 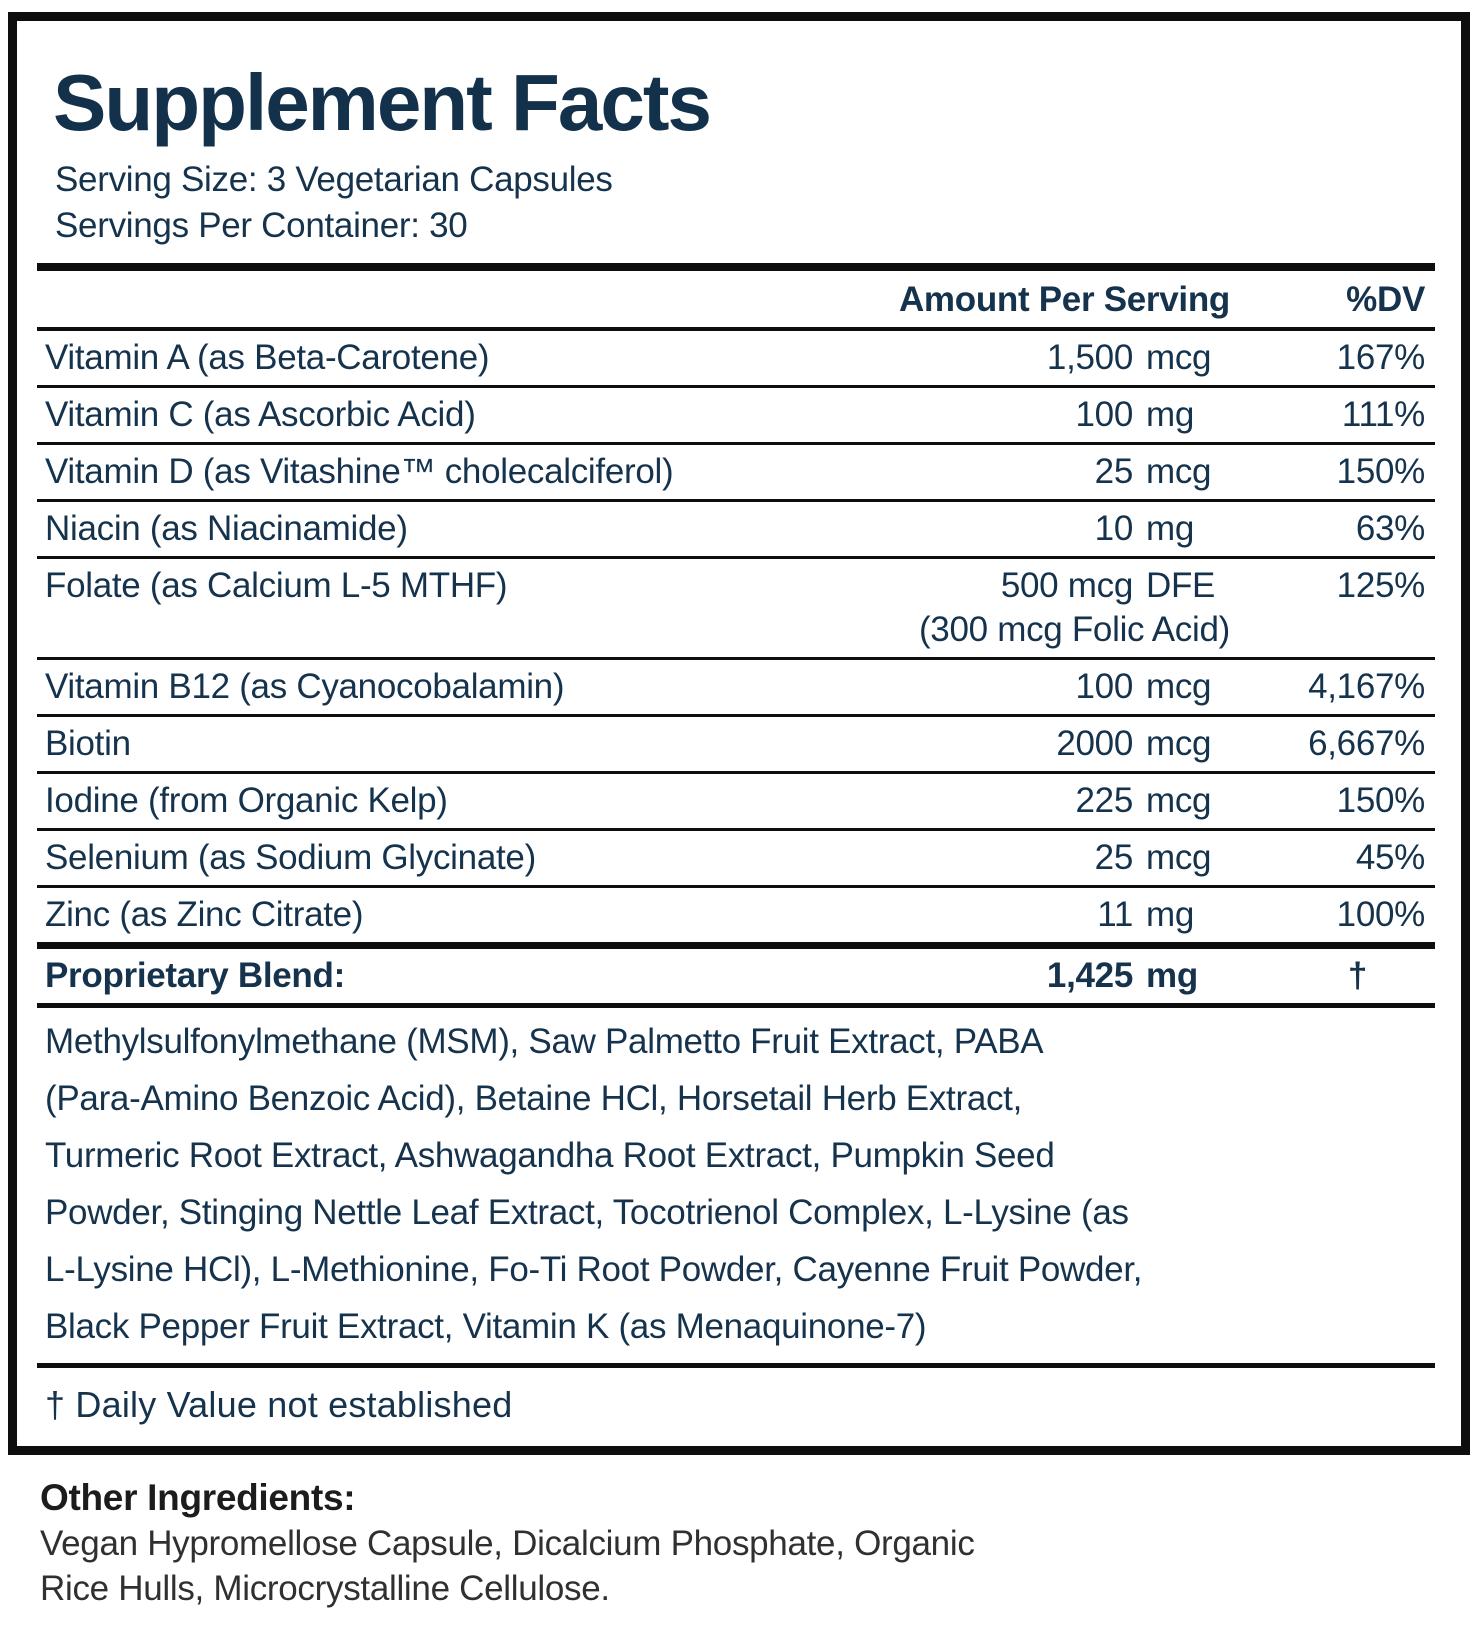 I want to click on blend-top-divider, so click(x=736, y=945).